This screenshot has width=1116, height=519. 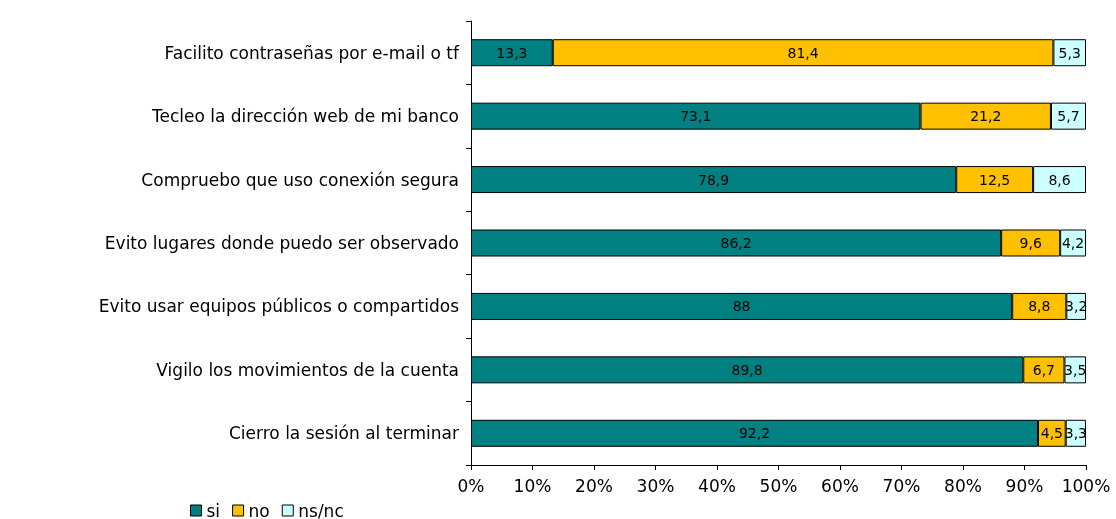 What do you see at coordinates (717, 485) in the screenshot?
I see `x-tick-label: 40%` at bounding box center [717, 485].